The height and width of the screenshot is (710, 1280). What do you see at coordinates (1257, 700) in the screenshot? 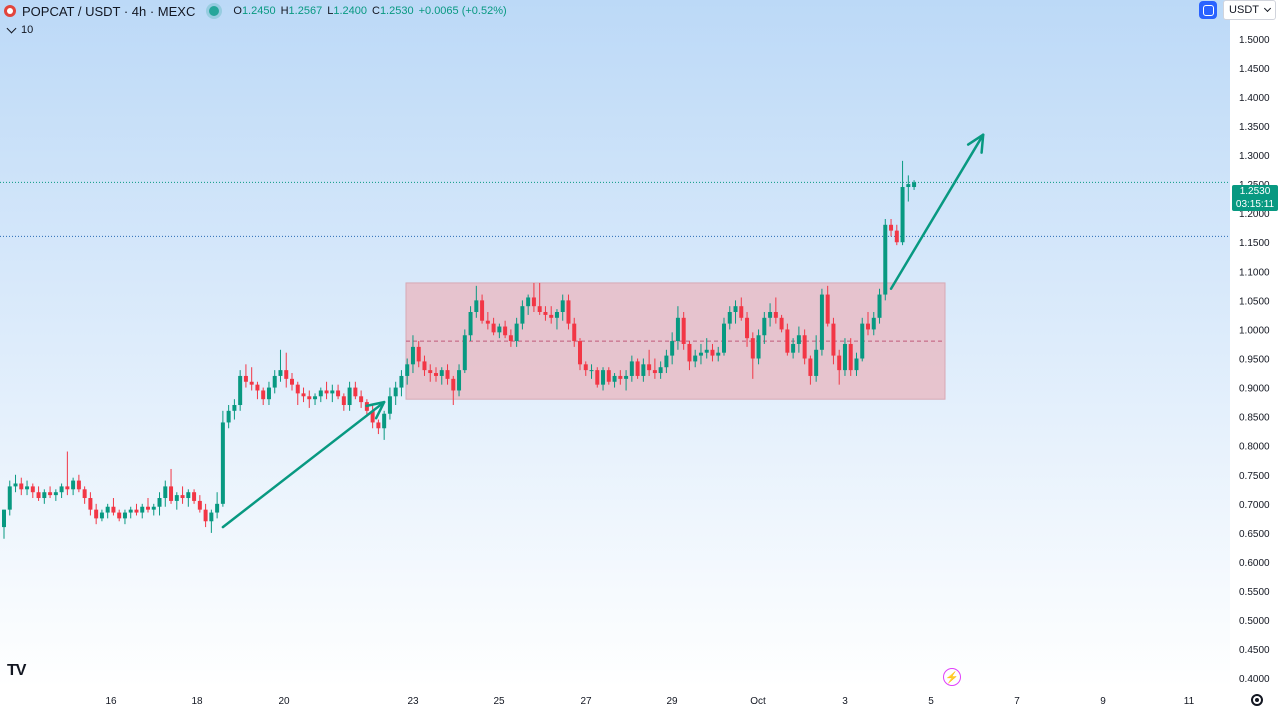
I see `settings-gear-icon` at bounding box center [1257, 700].